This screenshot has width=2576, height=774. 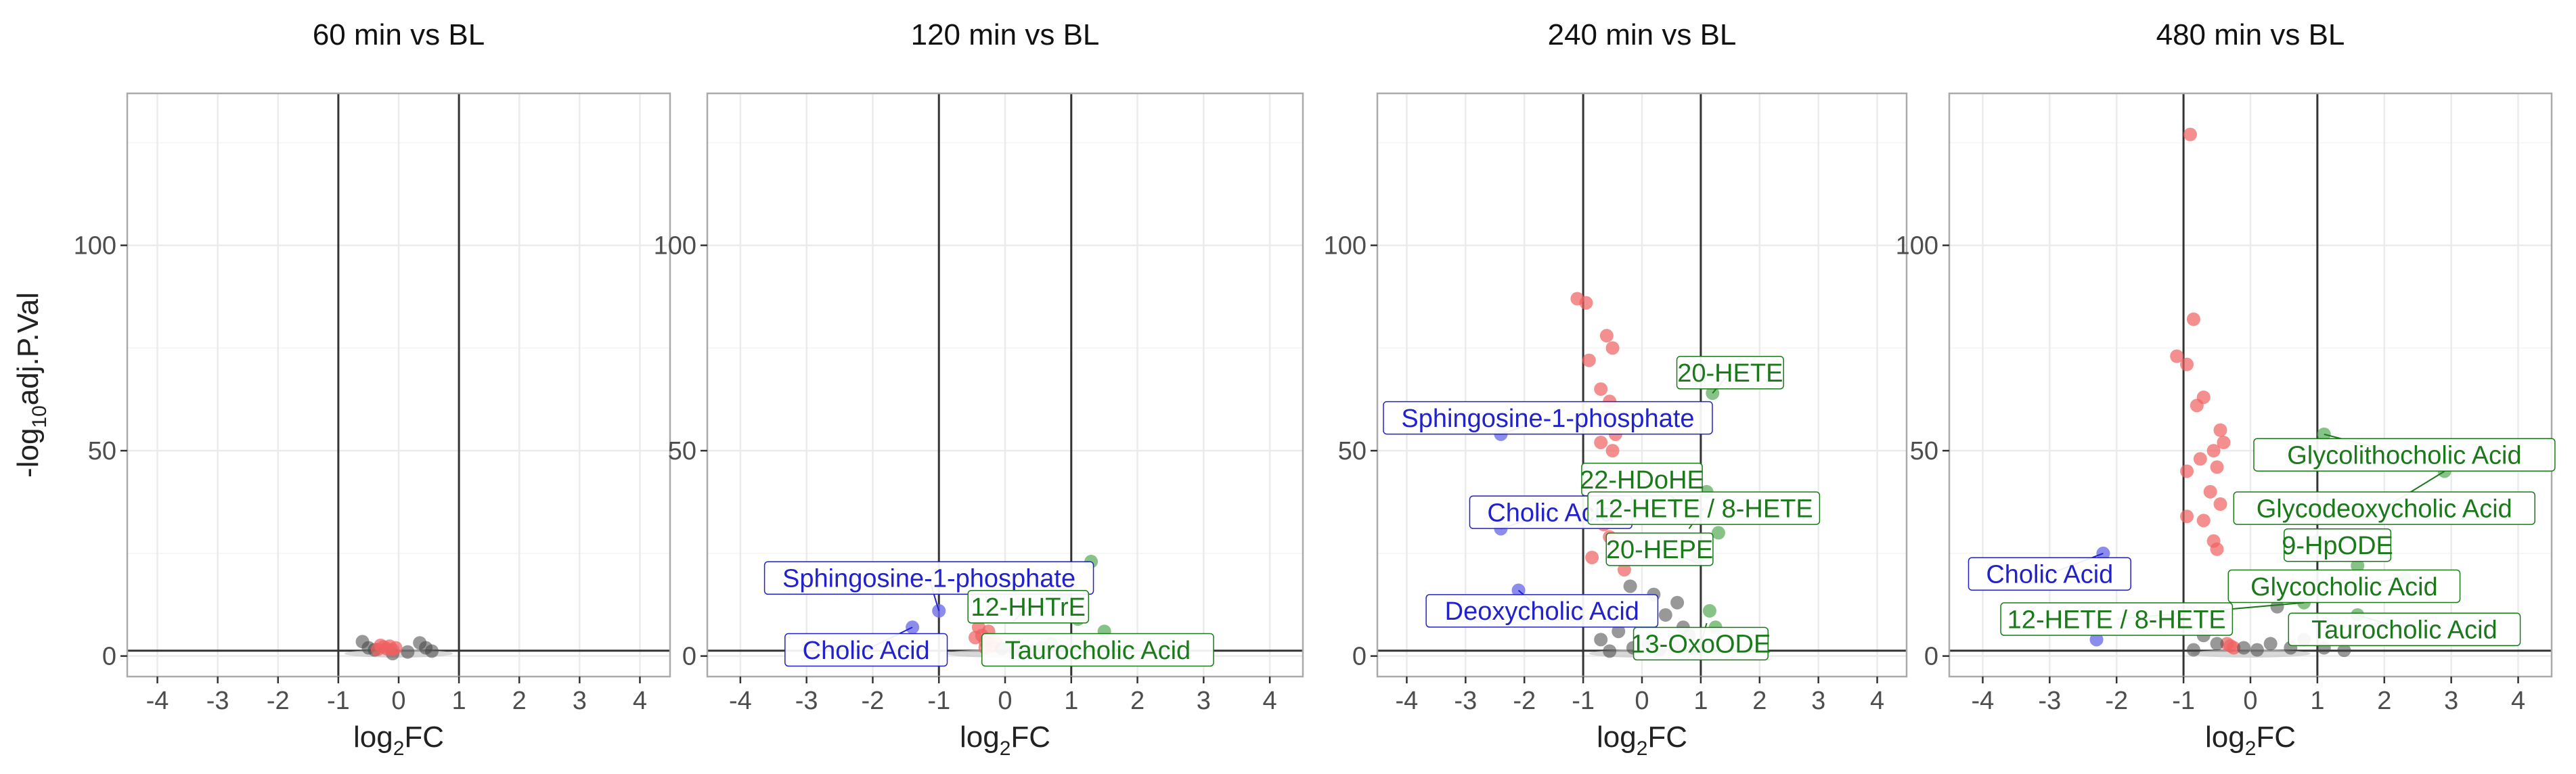 I want to click on metabolite-label: 12-HHTrE, so click(x=1028, y=607).